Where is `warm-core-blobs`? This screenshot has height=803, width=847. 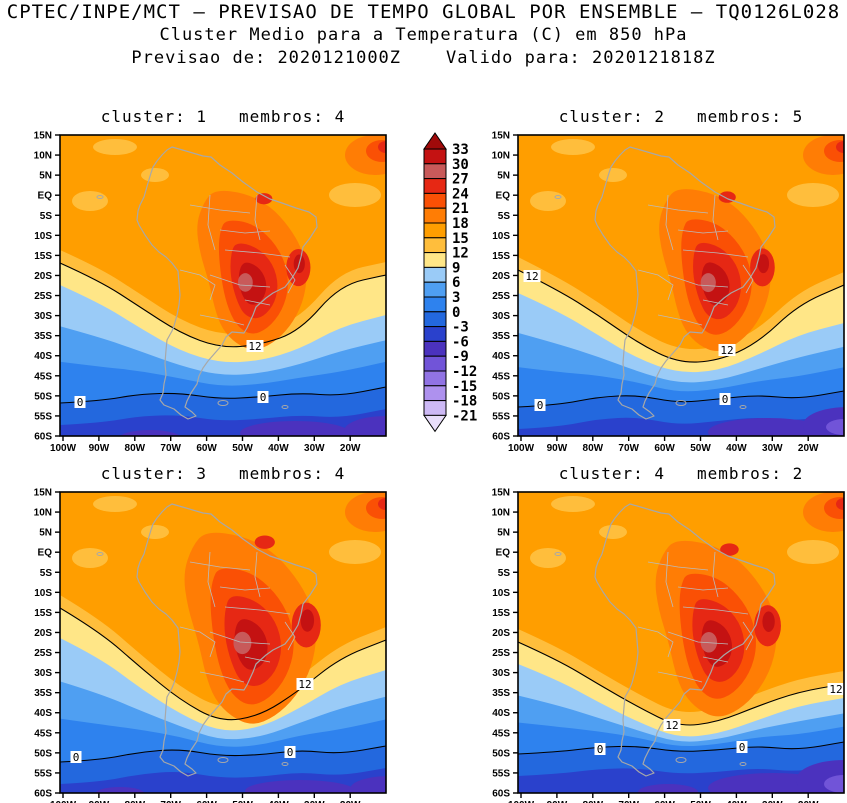
warm-core-blobs is located at coordinates (718, 628).